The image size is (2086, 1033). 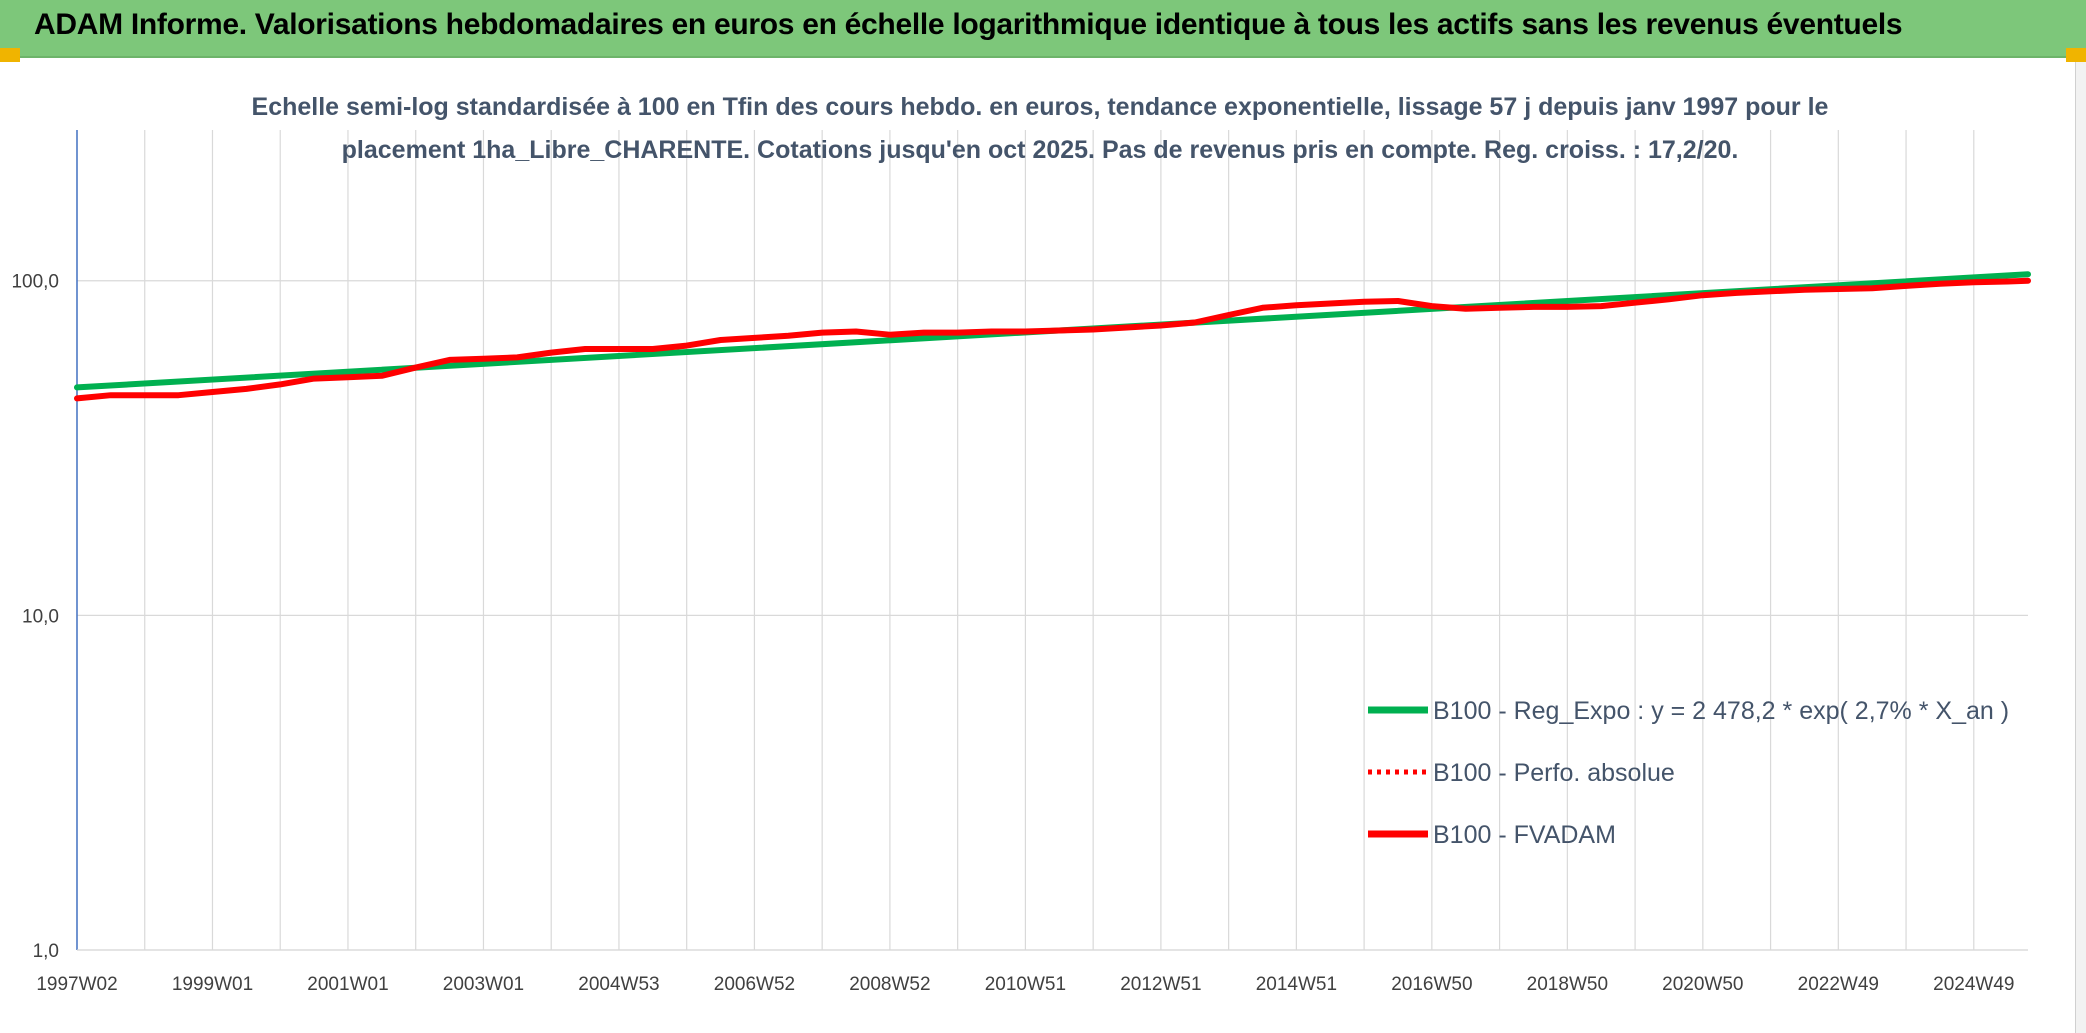 I want to click on x-tick-label: 2016W50, so click(x=1431, y=984).